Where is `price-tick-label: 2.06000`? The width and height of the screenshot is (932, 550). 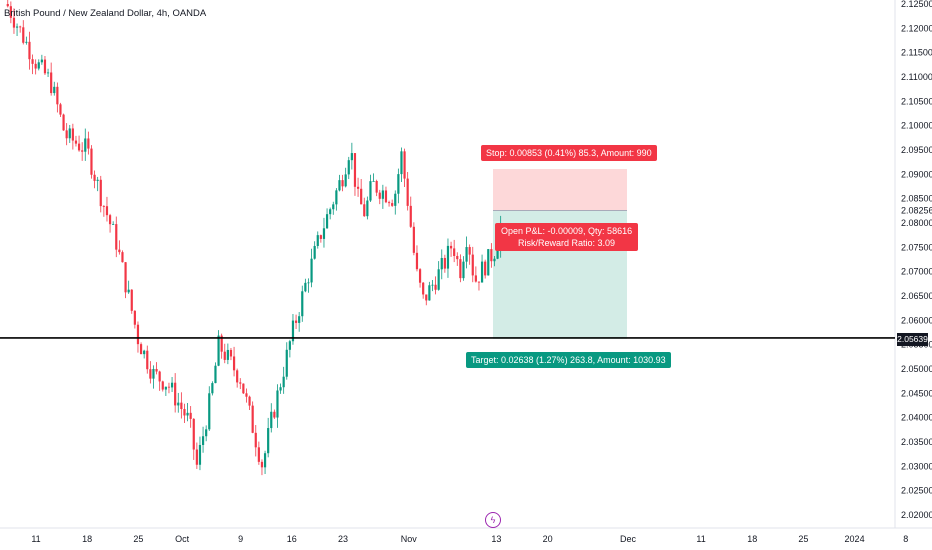
price-tick-label: 2.06000 is located at coordinates (916, 320).